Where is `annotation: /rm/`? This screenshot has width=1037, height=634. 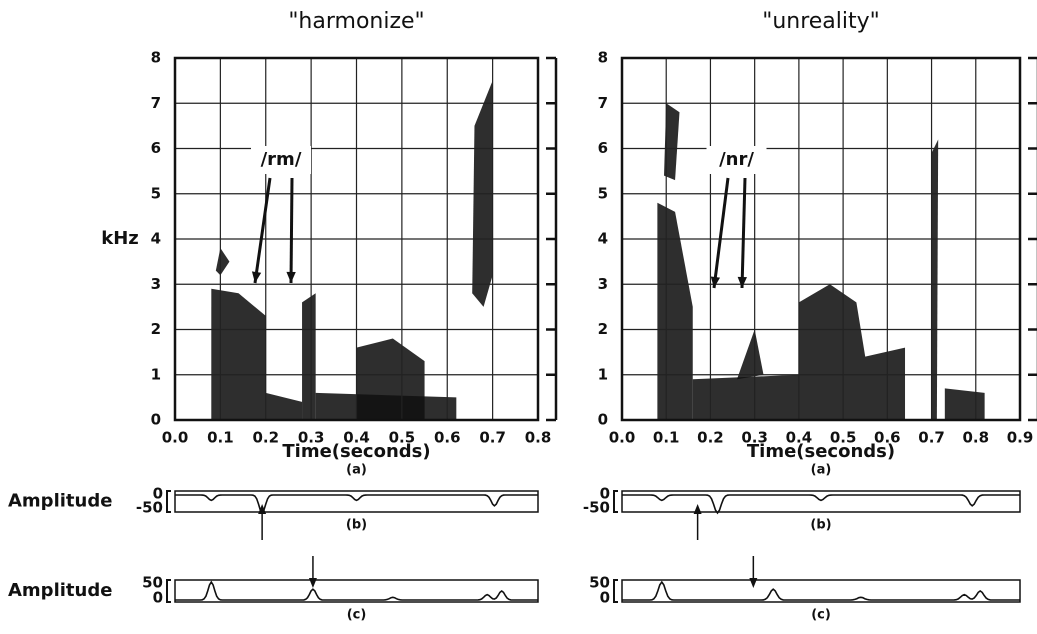 annotation: /rm/ is located at coordinates (281, 159).